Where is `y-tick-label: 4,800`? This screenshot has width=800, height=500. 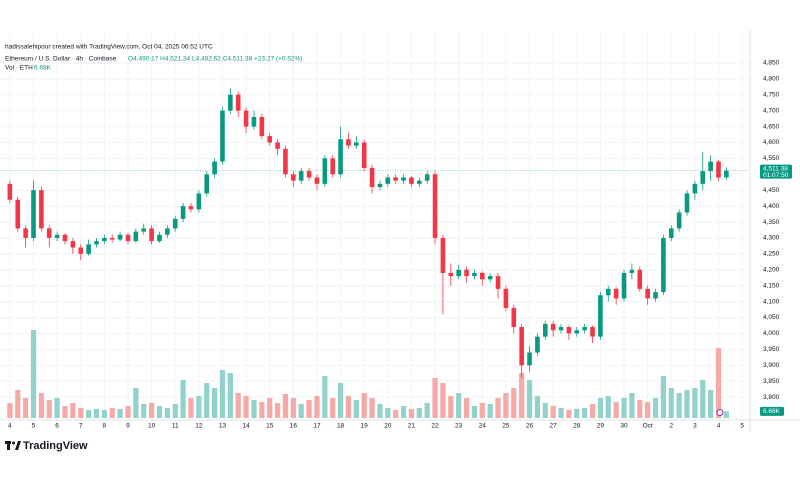
y-tick-label: 4,800 is located at coordinates (771, 79).